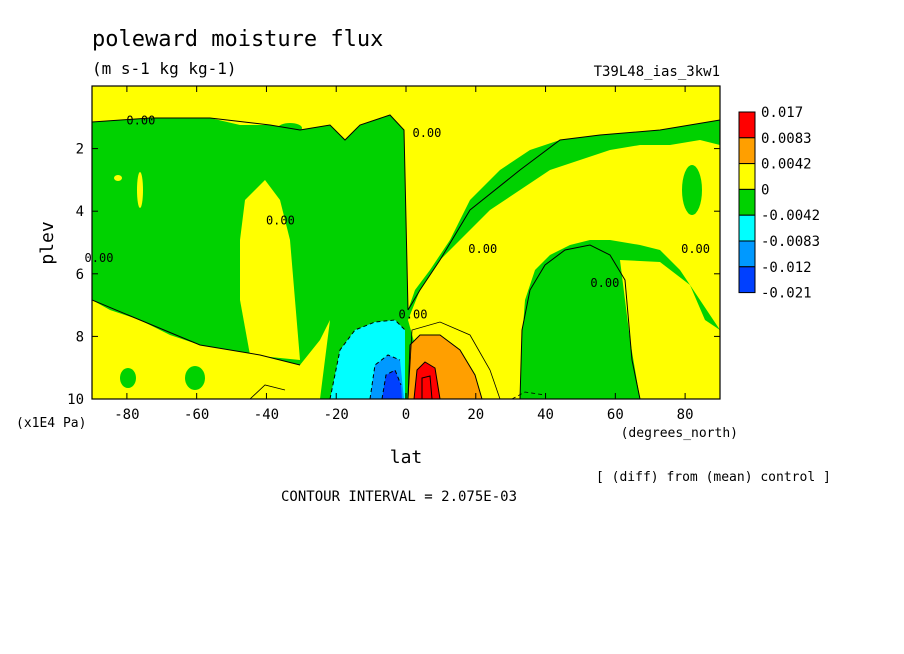 This screenshot has height=654, width=904. I want to click on x-tick-label: 40, so click(545, 415).